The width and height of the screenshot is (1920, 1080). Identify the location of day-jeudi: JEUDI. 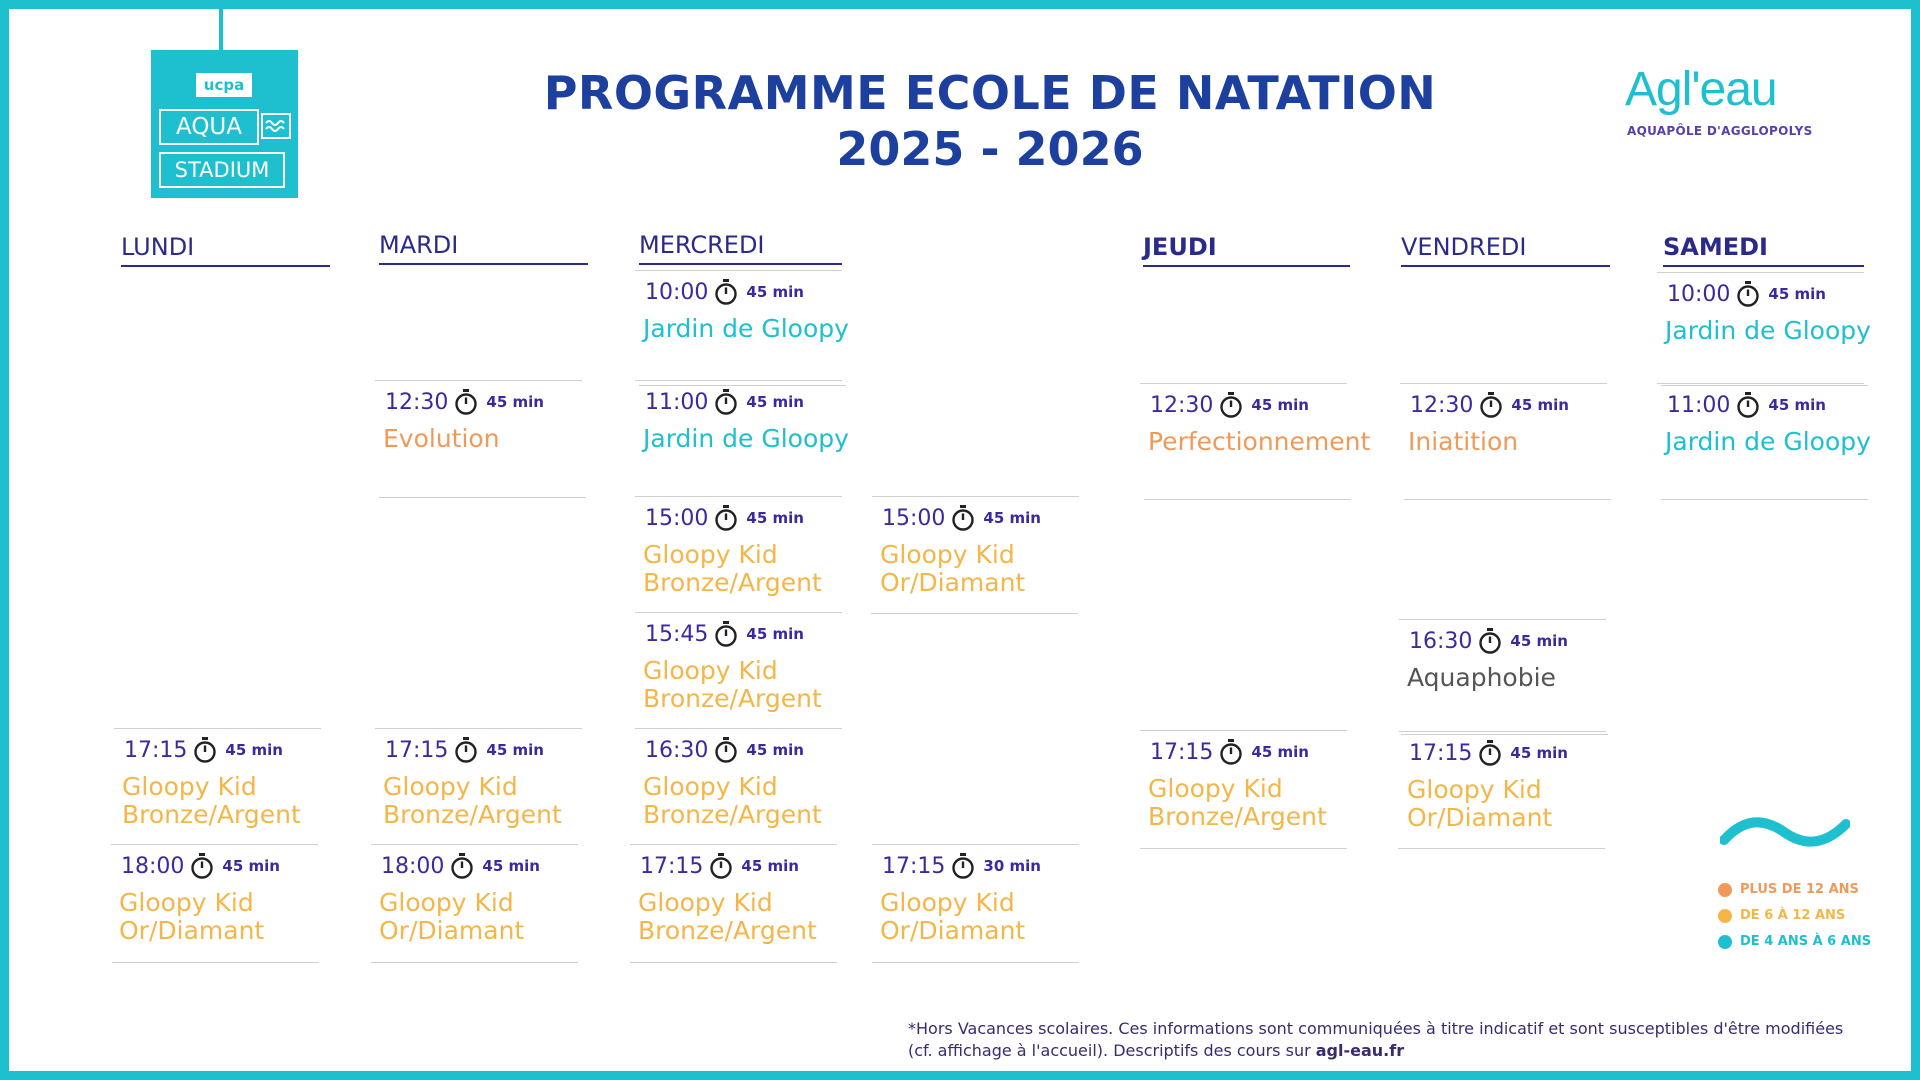
(1246, 250).